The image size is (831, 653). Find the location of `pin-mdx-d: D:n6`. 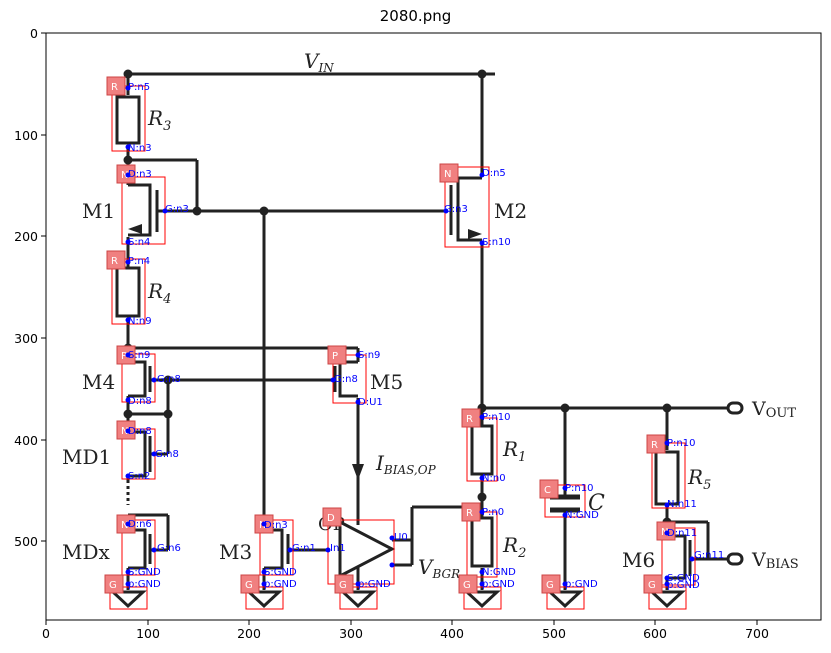

pin-mdx-d: D:n6 is located at coordinates (140, 524).